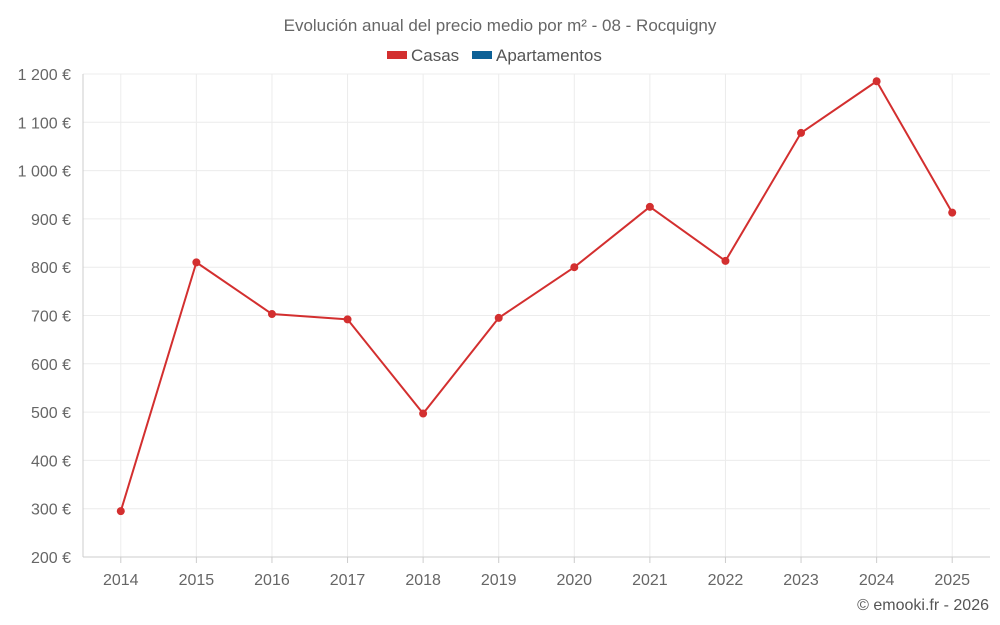 This screenshot has width=1000, height=625. Describe the element at coordinates (51, 510) in the screenshot. I see `y-tick-label: 300 €` at that location.